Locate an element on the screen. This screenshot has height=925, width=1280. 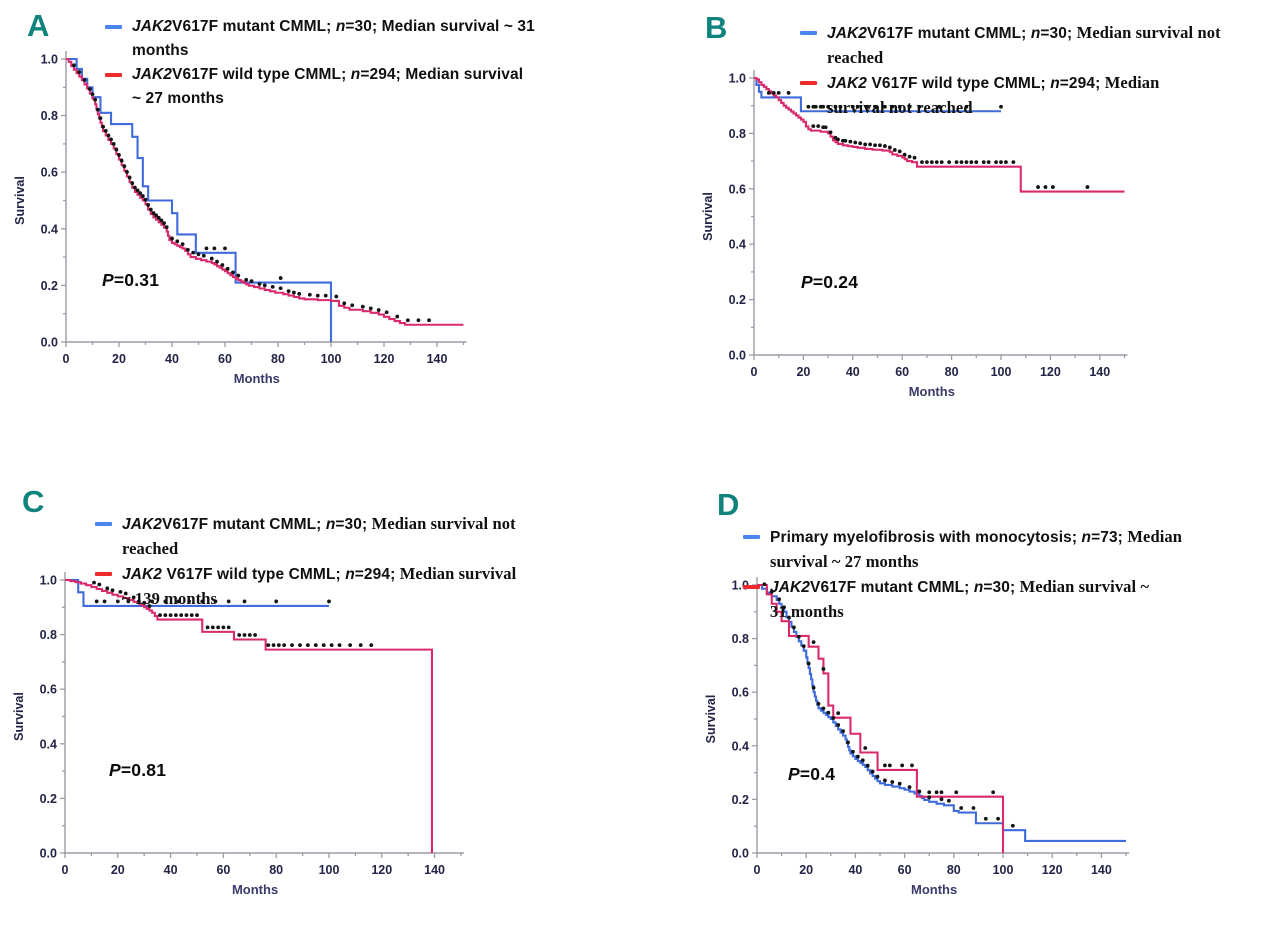
legend-text-segment: Median survival not is located at coordinates (443, 523).